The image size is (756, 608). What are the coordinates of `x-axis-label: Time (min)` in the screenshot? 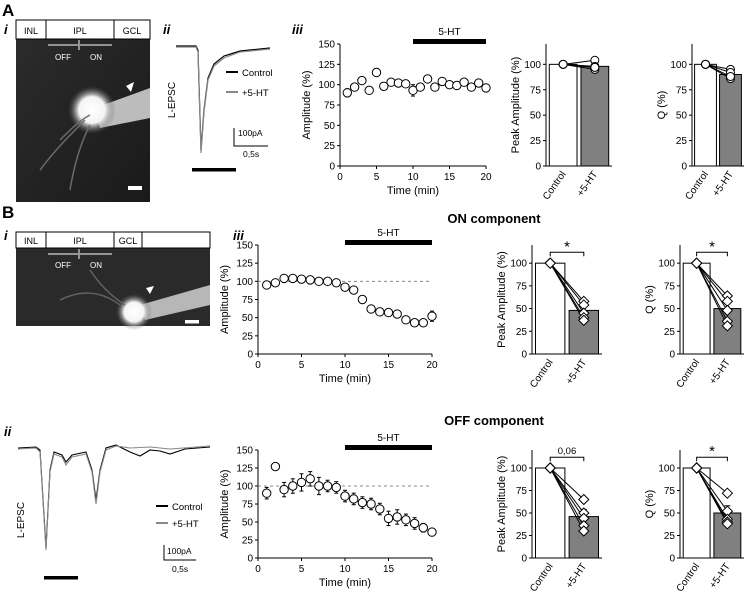 It's located at (345, 583).